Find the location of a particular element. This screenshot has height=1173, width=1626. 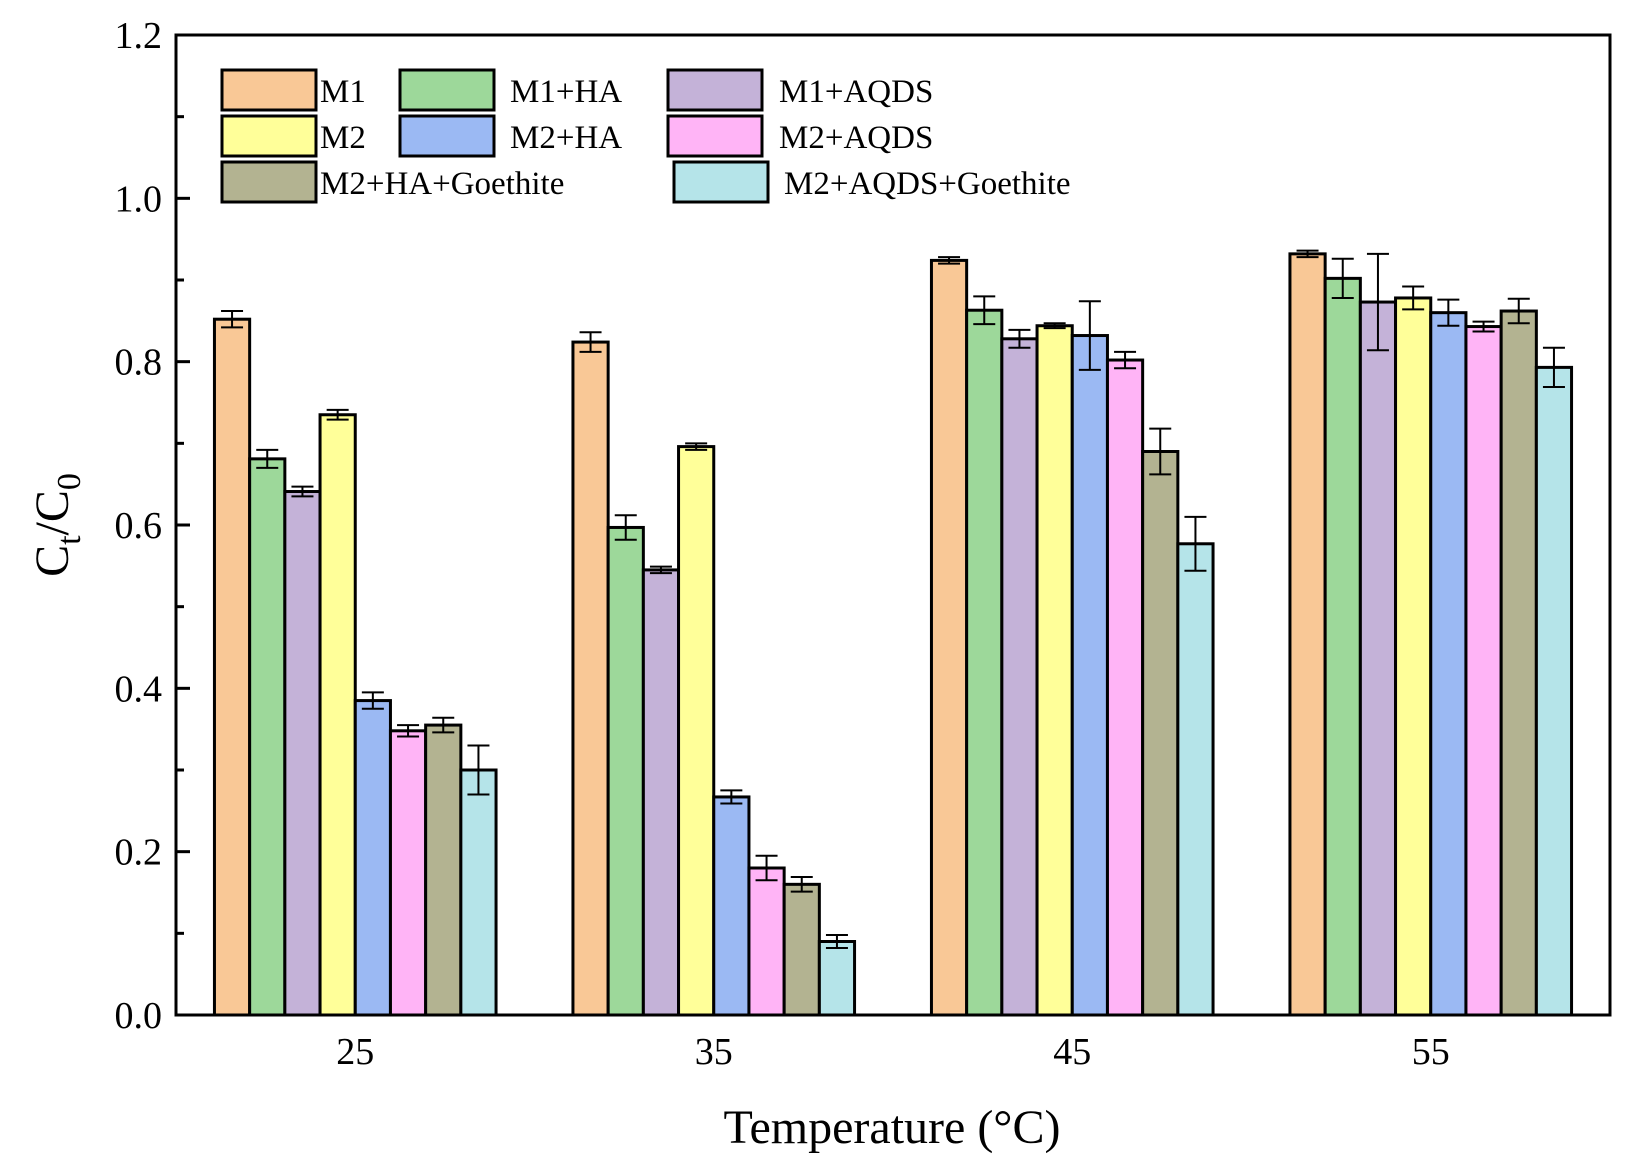

legend-item: M1+HA is located at coordinates (510, 90).